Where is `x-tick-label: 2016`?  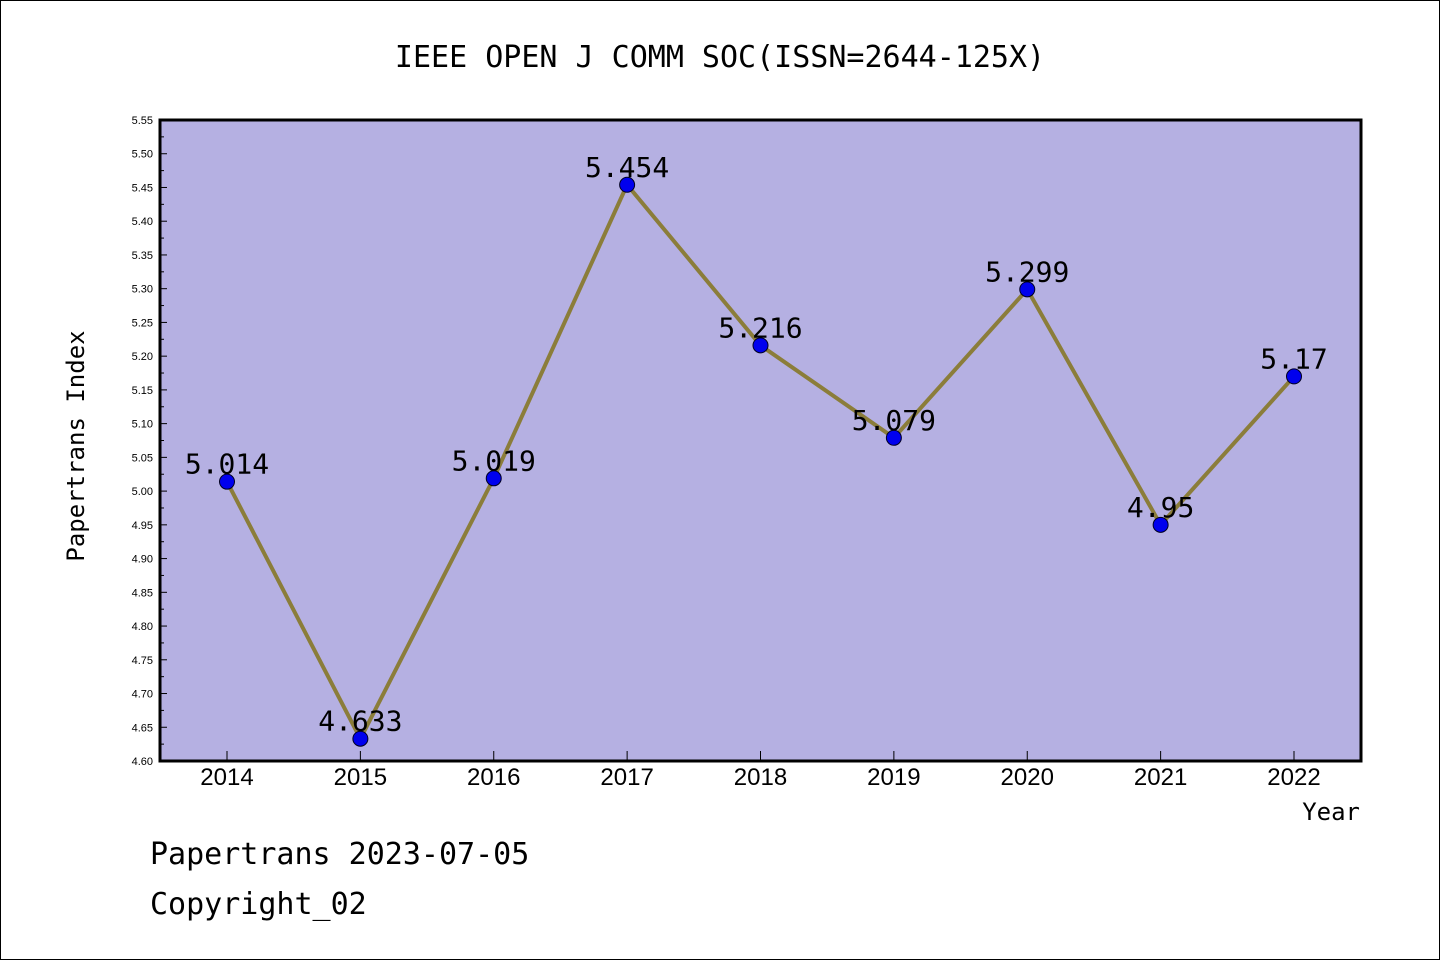 x-tick-label: 2016 is located at coordinates (493, 777).